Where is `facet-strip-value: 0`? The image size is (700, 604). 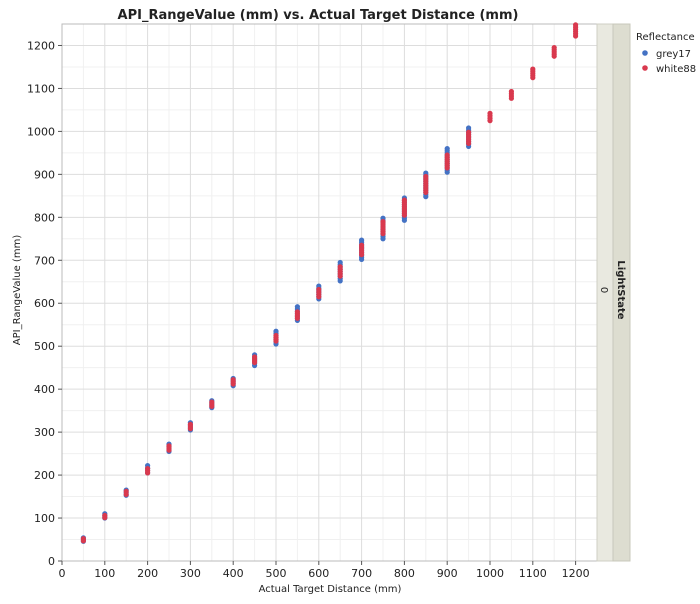
facet-strip-value: 0 is located at coordinates (603, 290).